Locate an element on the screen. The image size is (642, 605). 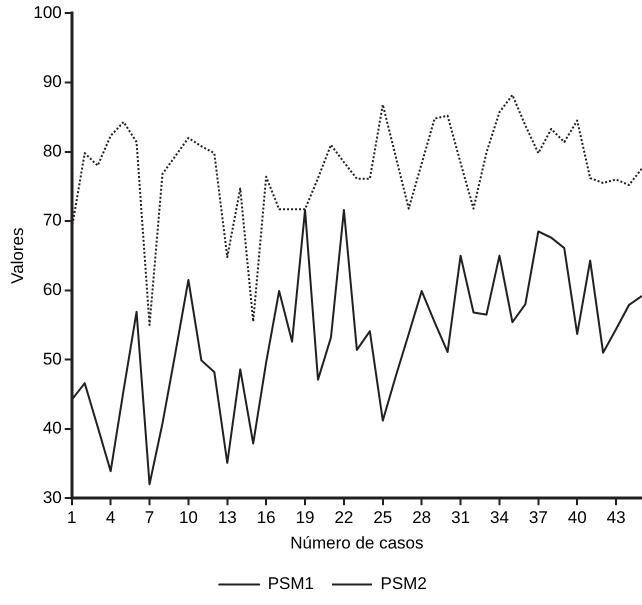
x-tick-label: 34 is located at coordinates (499, 518).